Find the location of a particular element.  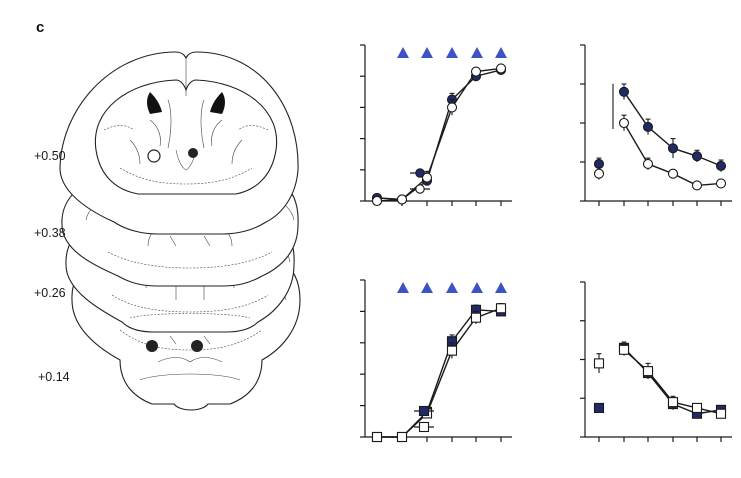

panel-d is located at coordinates (436, 125).